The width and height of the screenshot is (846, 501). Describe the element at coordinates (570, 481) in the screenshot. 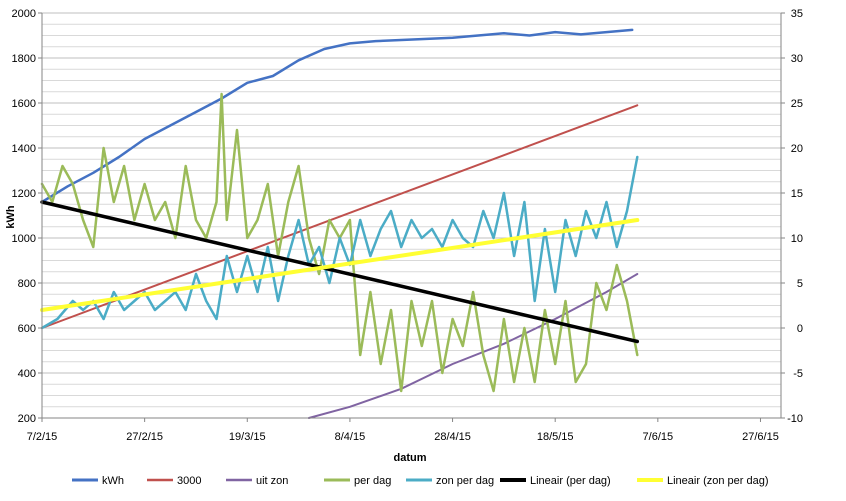

I see `legend-label: Lineair (per dag)` at that location.